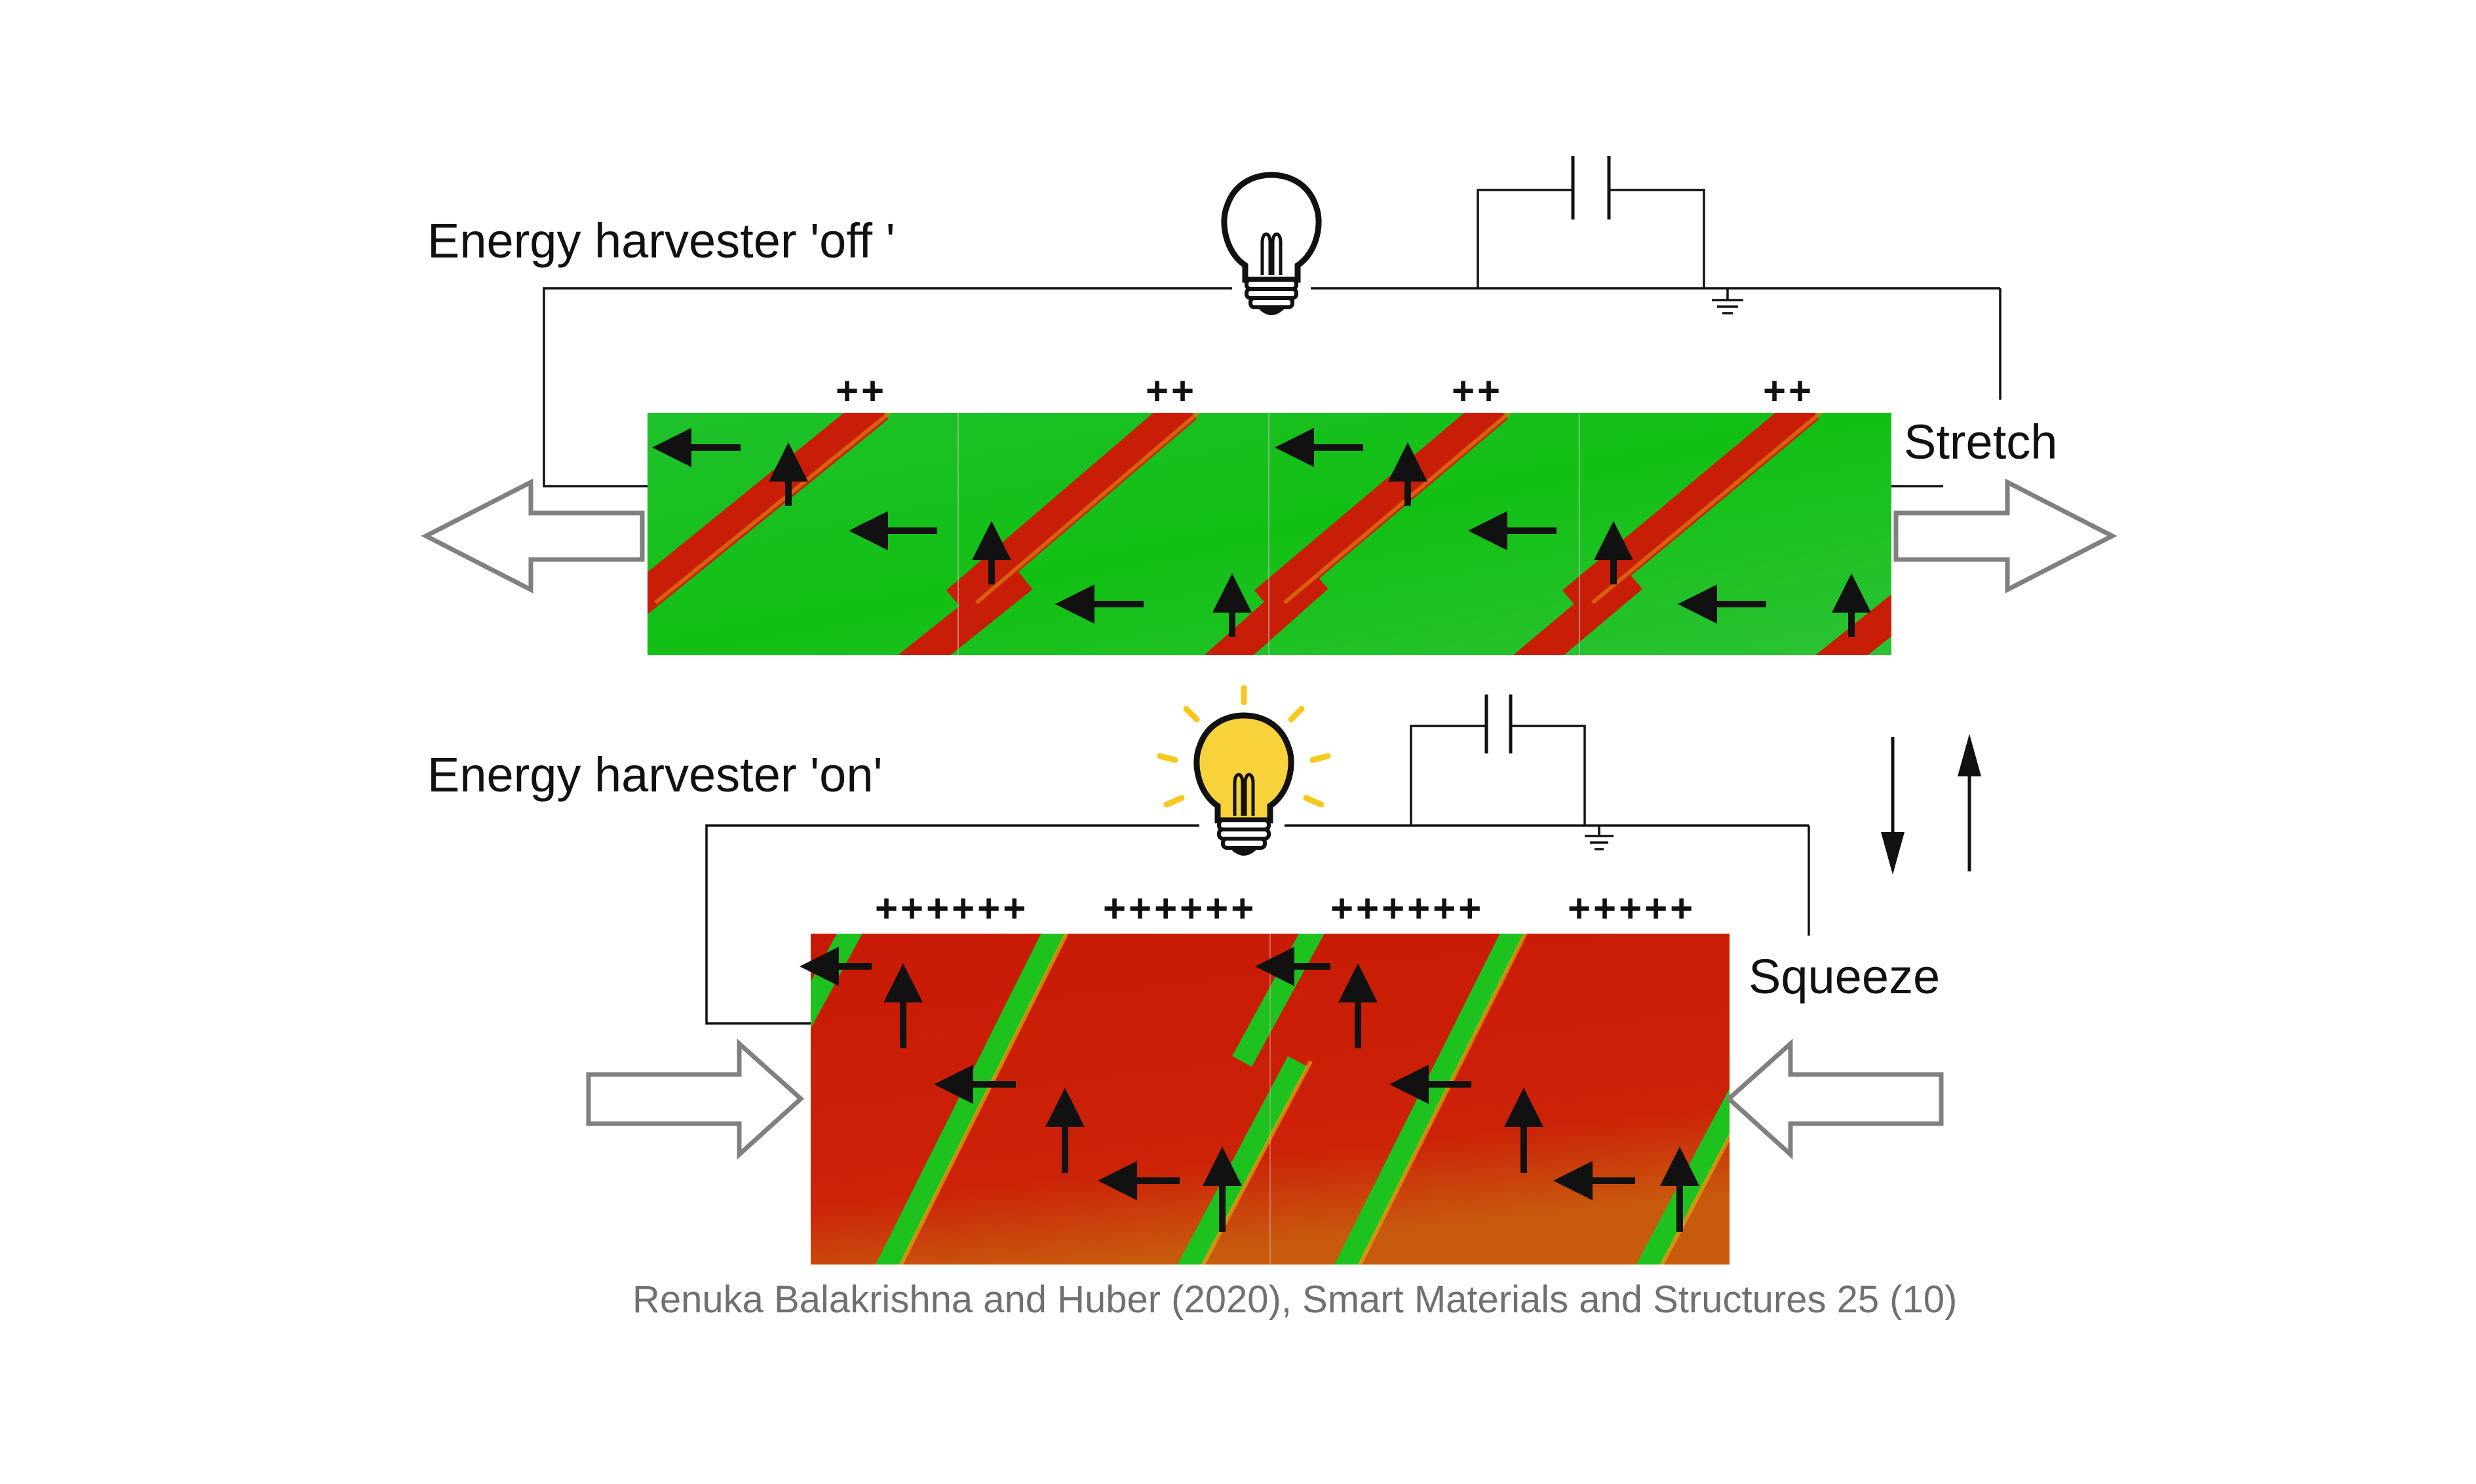 The height and width of the screenshot is (1484, 2476). I want to click on panel-off-title: Energy harvester 'off ', so click(661, 241).